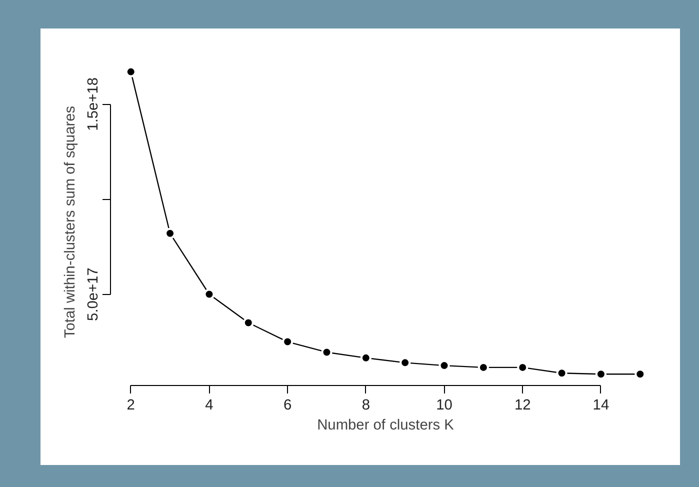 This screenshot has height=487, width=699. I want to click on x-axis-title: Number of clusters K, so click(385, 426).